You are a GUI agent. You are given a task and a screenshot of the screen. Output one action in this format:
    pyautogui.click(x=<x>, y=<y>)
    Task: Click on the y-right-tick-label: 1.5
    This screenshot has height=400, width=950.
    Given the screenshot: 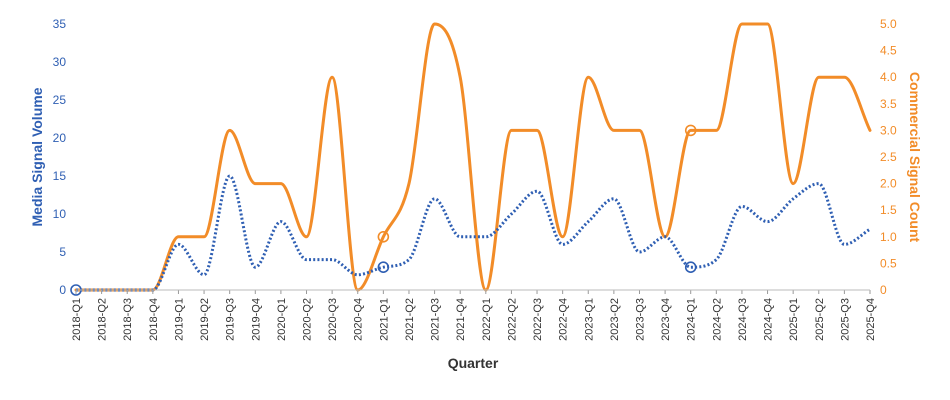 What is the action you would take?
    pyautogui.click(x=888, y=210)
    